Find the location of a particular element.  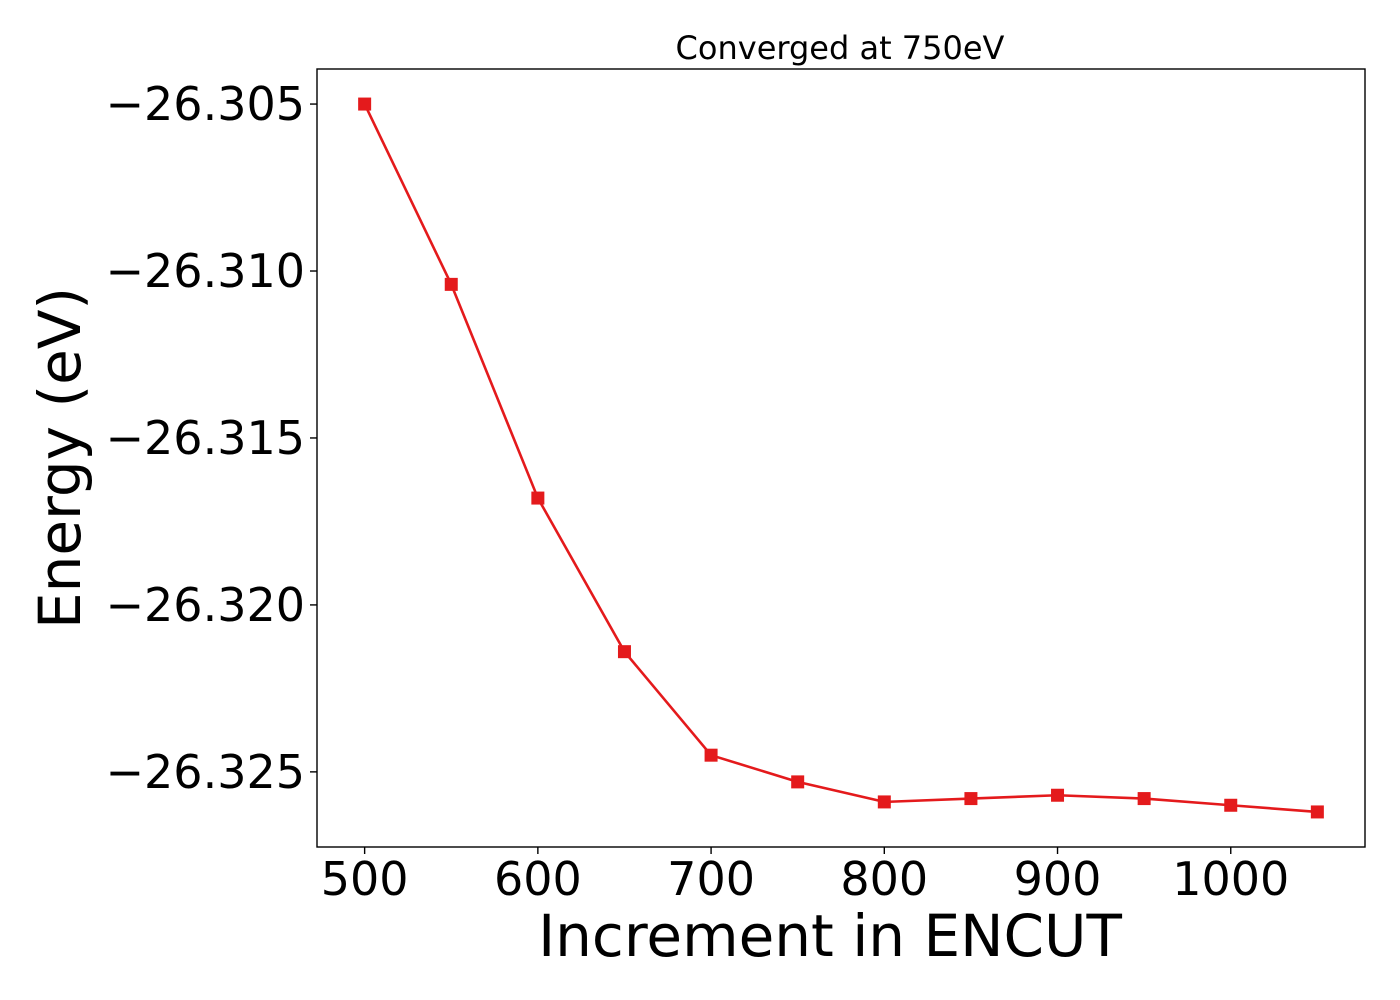

chart-title: Converged at 750eV is located at coordinates (840, 48).